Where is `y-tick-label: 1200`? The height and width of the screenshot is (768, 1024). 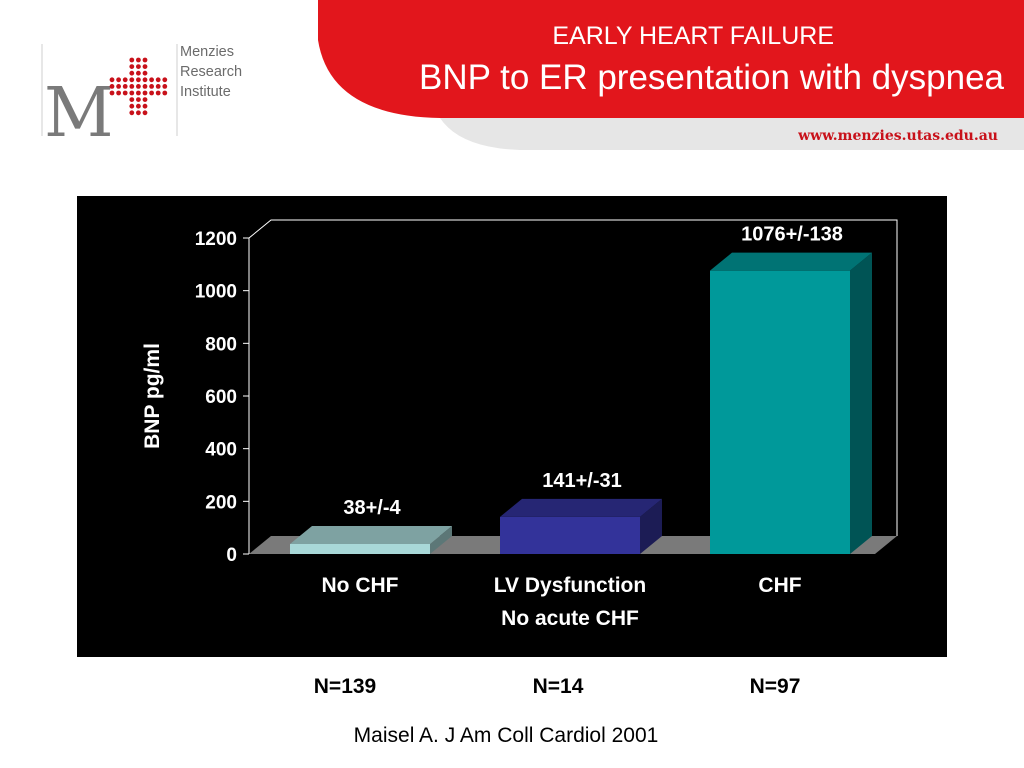
y-tick-label: 1200 is located at coordinates (216, 239).